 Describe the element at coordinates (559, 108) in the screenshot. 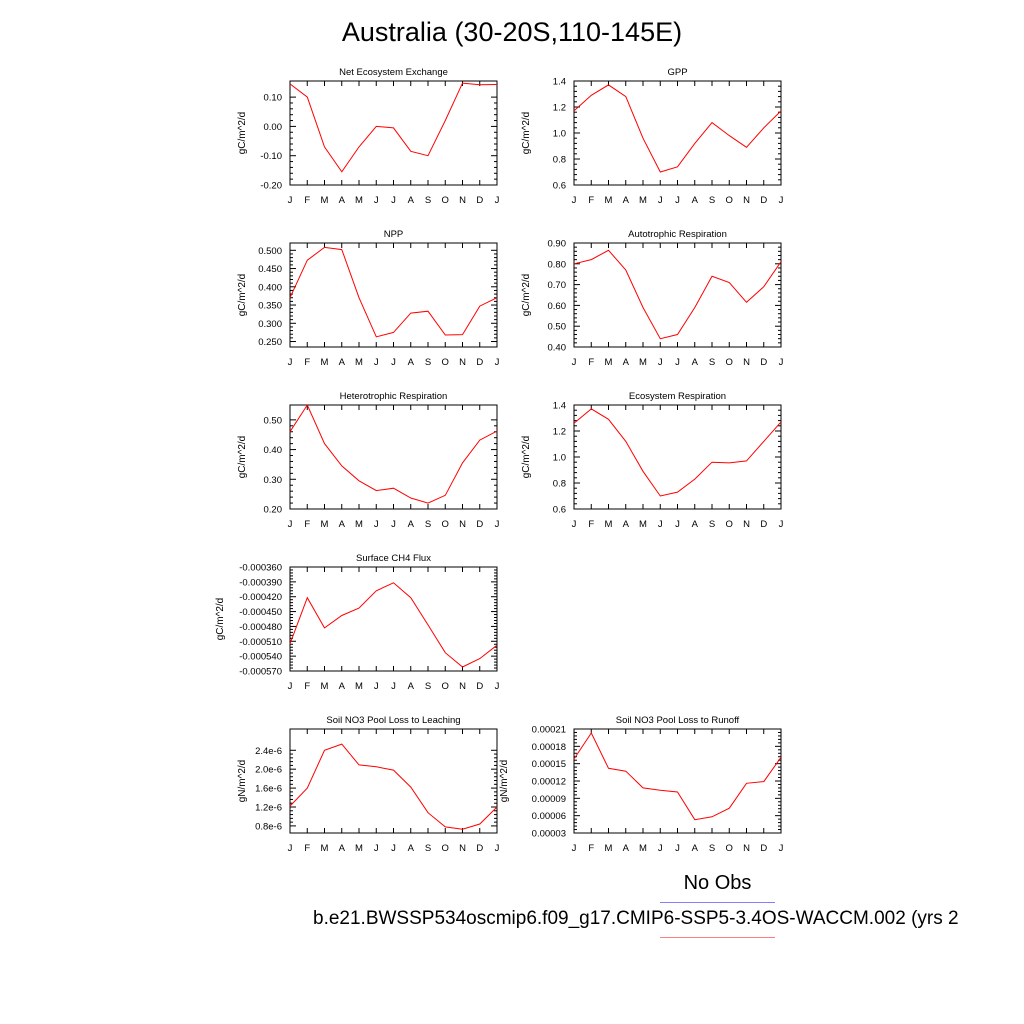

I see `y-tick-label: 1.2` at that location.